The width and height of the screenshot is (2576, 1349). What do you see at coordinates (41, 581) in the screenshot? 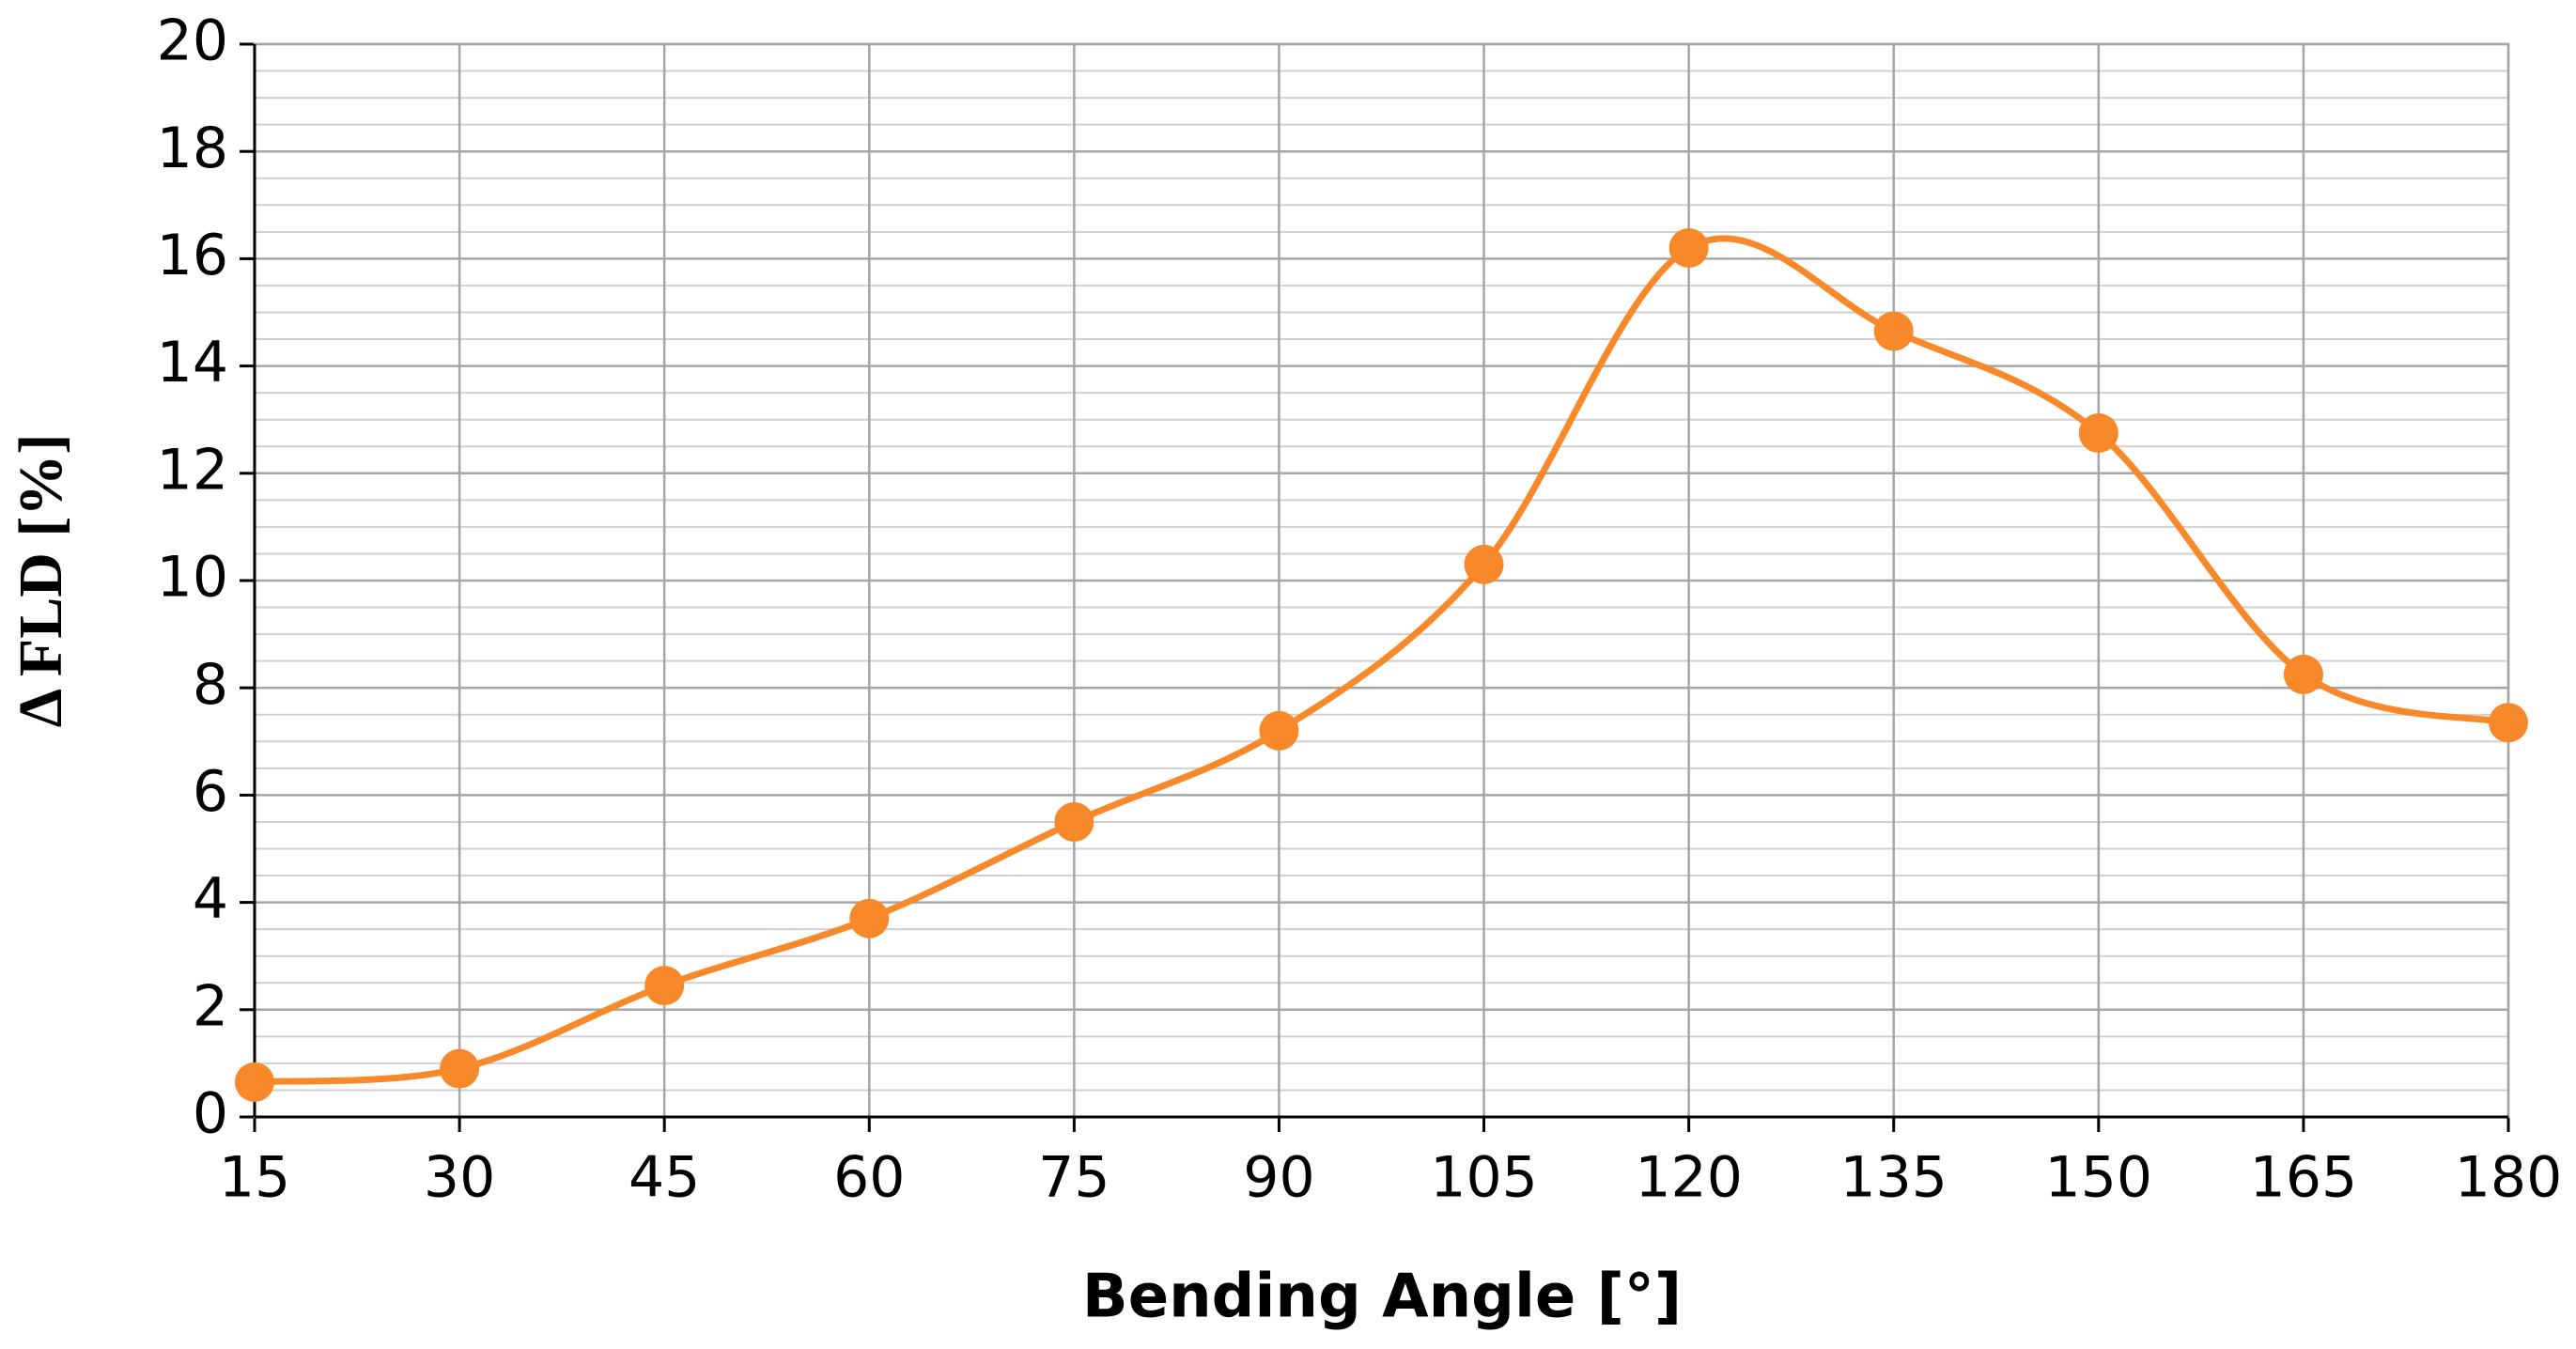
I see `y-axis-label: Δ FLD [%]` at bounding box center [41, 581].